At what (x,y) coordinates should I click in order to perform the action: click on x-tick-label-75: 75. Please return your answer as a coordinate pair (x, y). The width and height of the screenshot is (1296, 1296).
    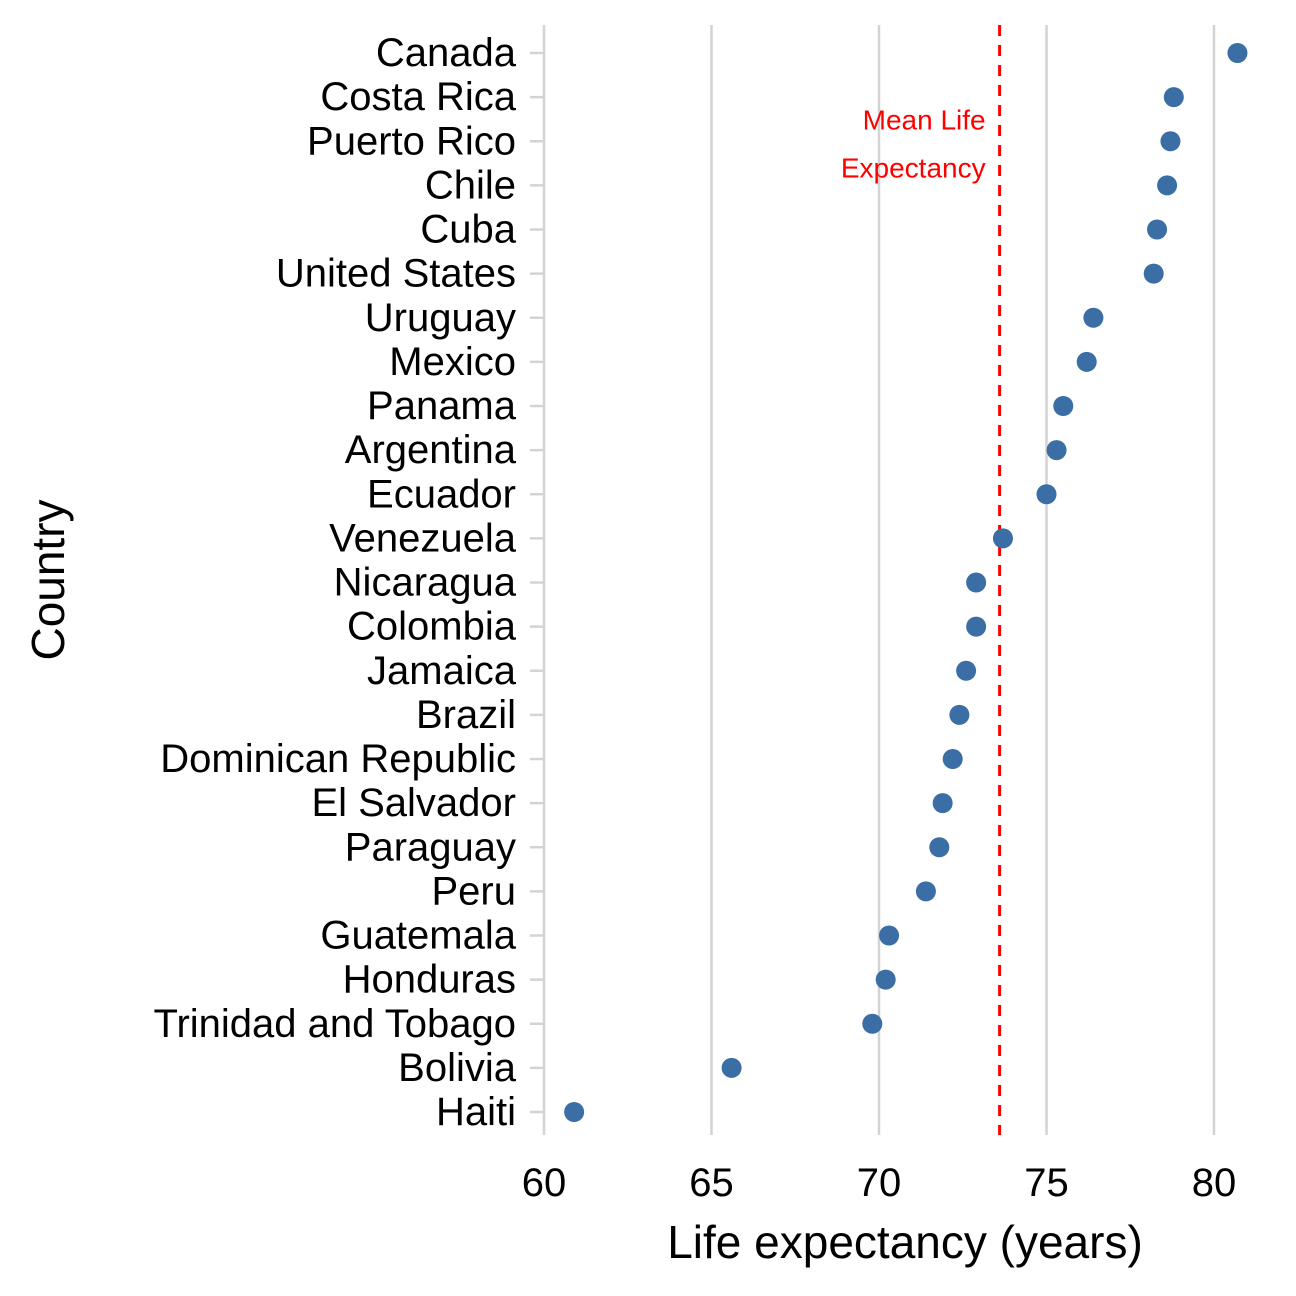
    Looking at the image, I should click on (1046, 1183).